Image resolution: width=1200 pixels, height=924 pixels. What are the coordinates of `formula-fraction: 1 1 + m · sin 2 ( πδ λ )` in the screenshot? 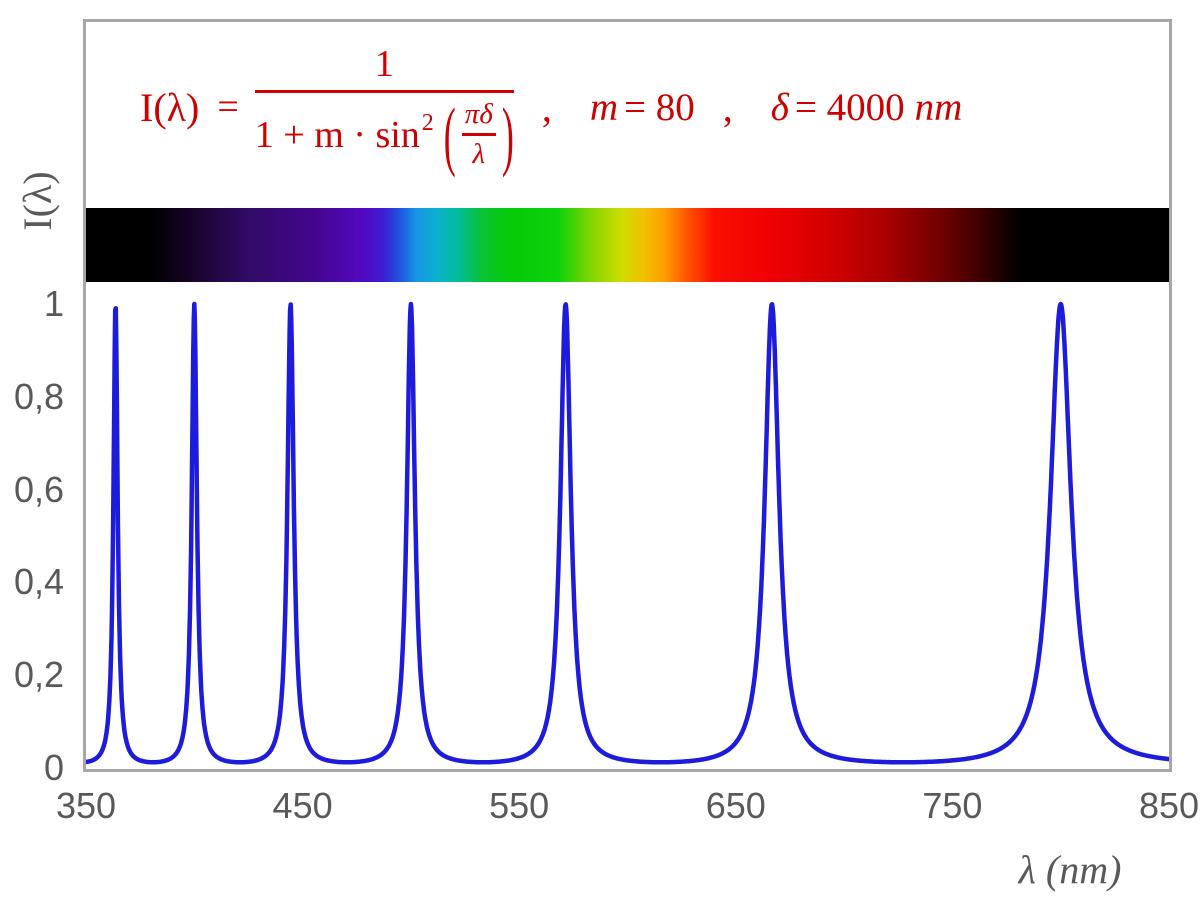 It's located at (384, 110).